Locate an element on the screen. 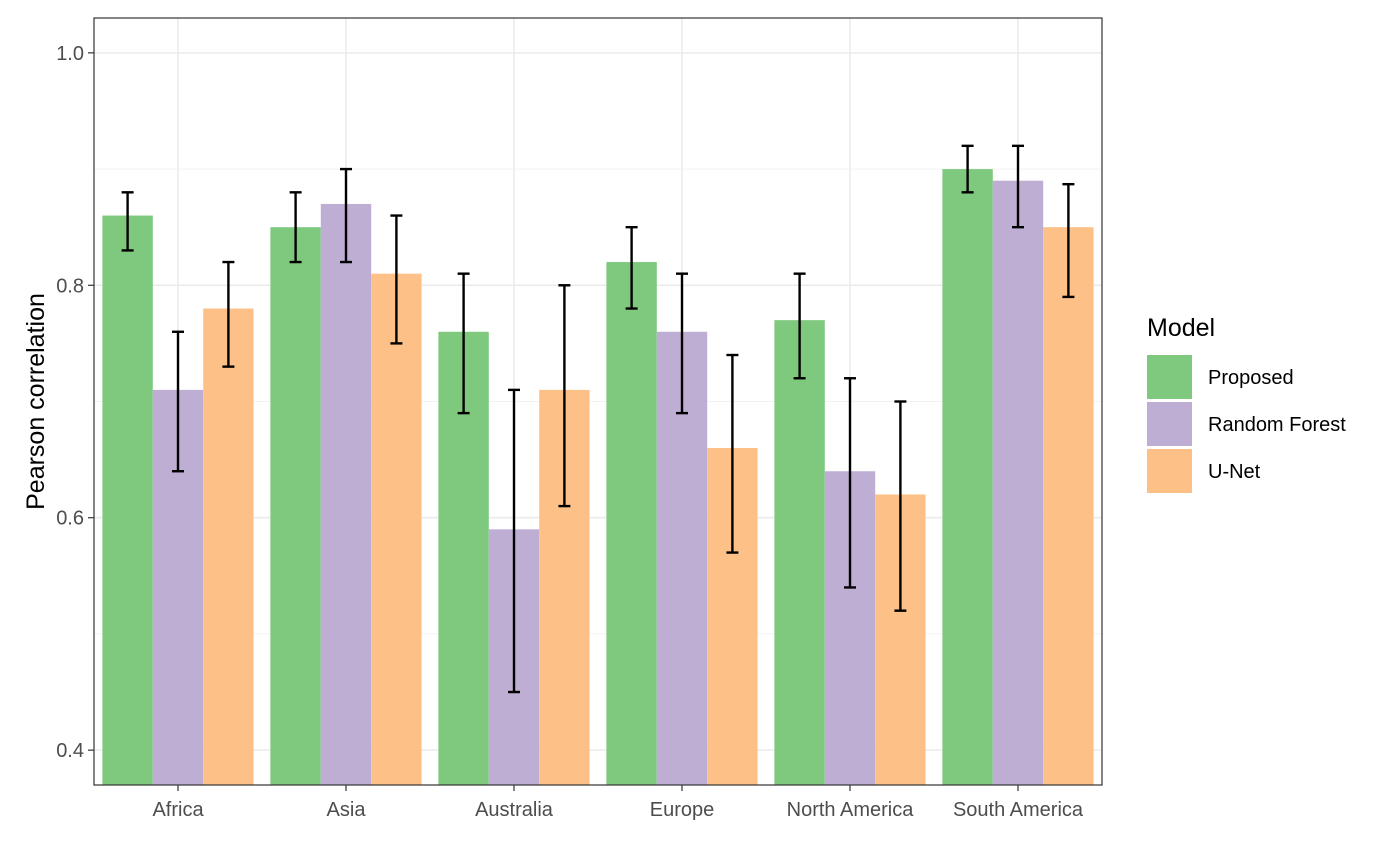  y-tick-label: 0.8 is located at coordinates (70, 286).